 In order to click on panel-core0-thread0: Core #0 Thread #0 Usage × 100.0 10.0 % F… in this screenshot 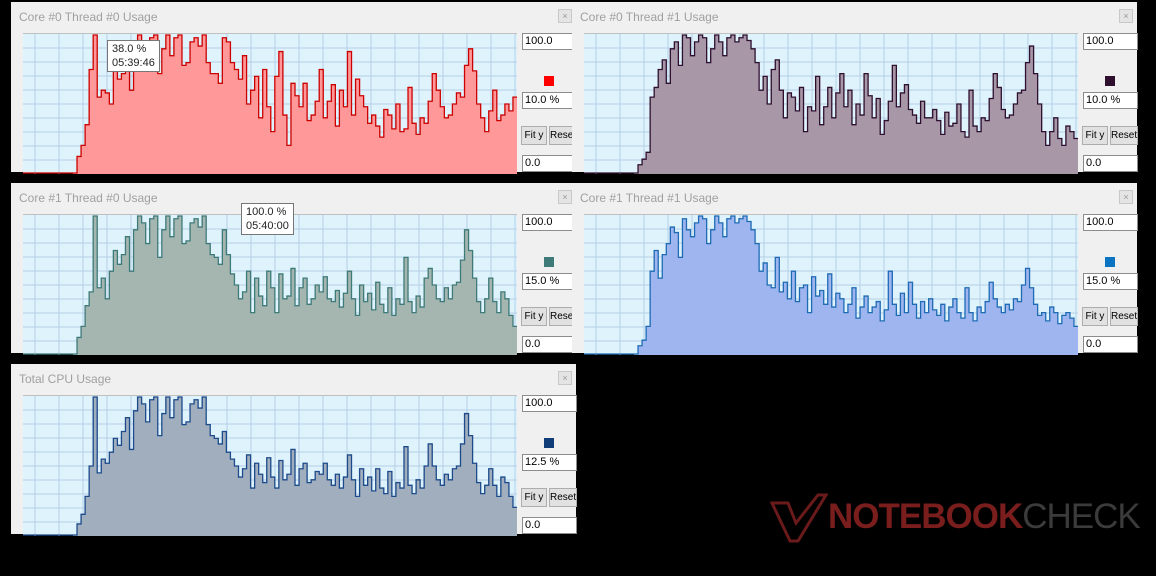, I will do `click(294, 88)`.